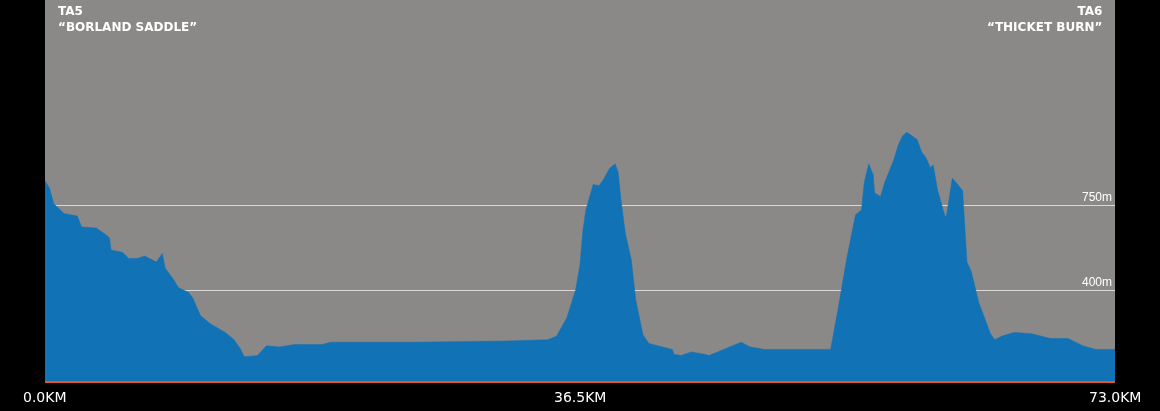 Image resolution: width=1160 pixels, height=411 pixels. Describe the element at coordinates (1096, 281) in the screenshot. I see `y-tick-label: 400m` at that location.